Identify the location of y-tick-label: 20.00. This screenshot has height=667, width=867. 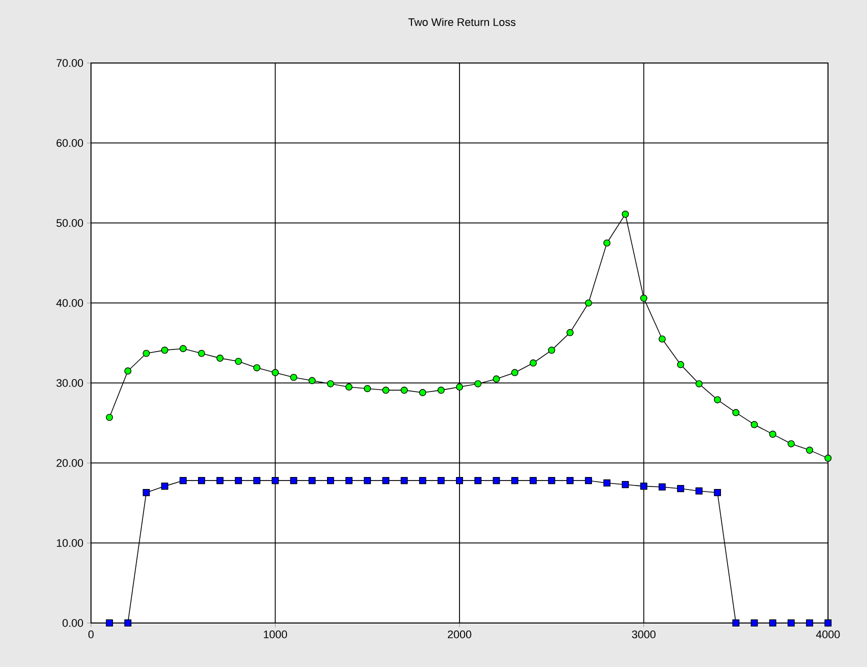
(70, 463).